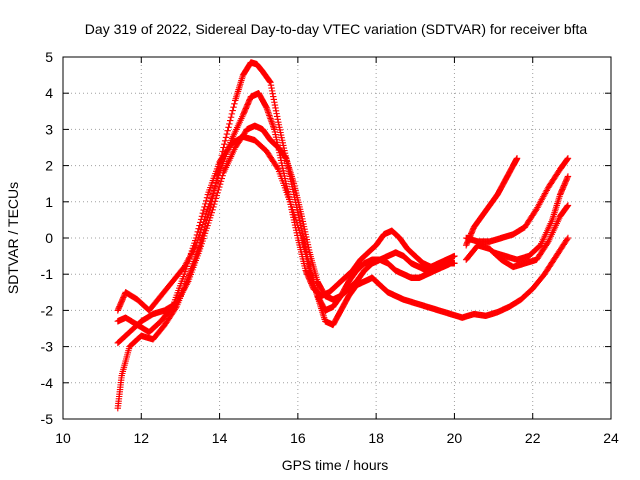  I want to click on series-track-rise-b, so click(517, 200).